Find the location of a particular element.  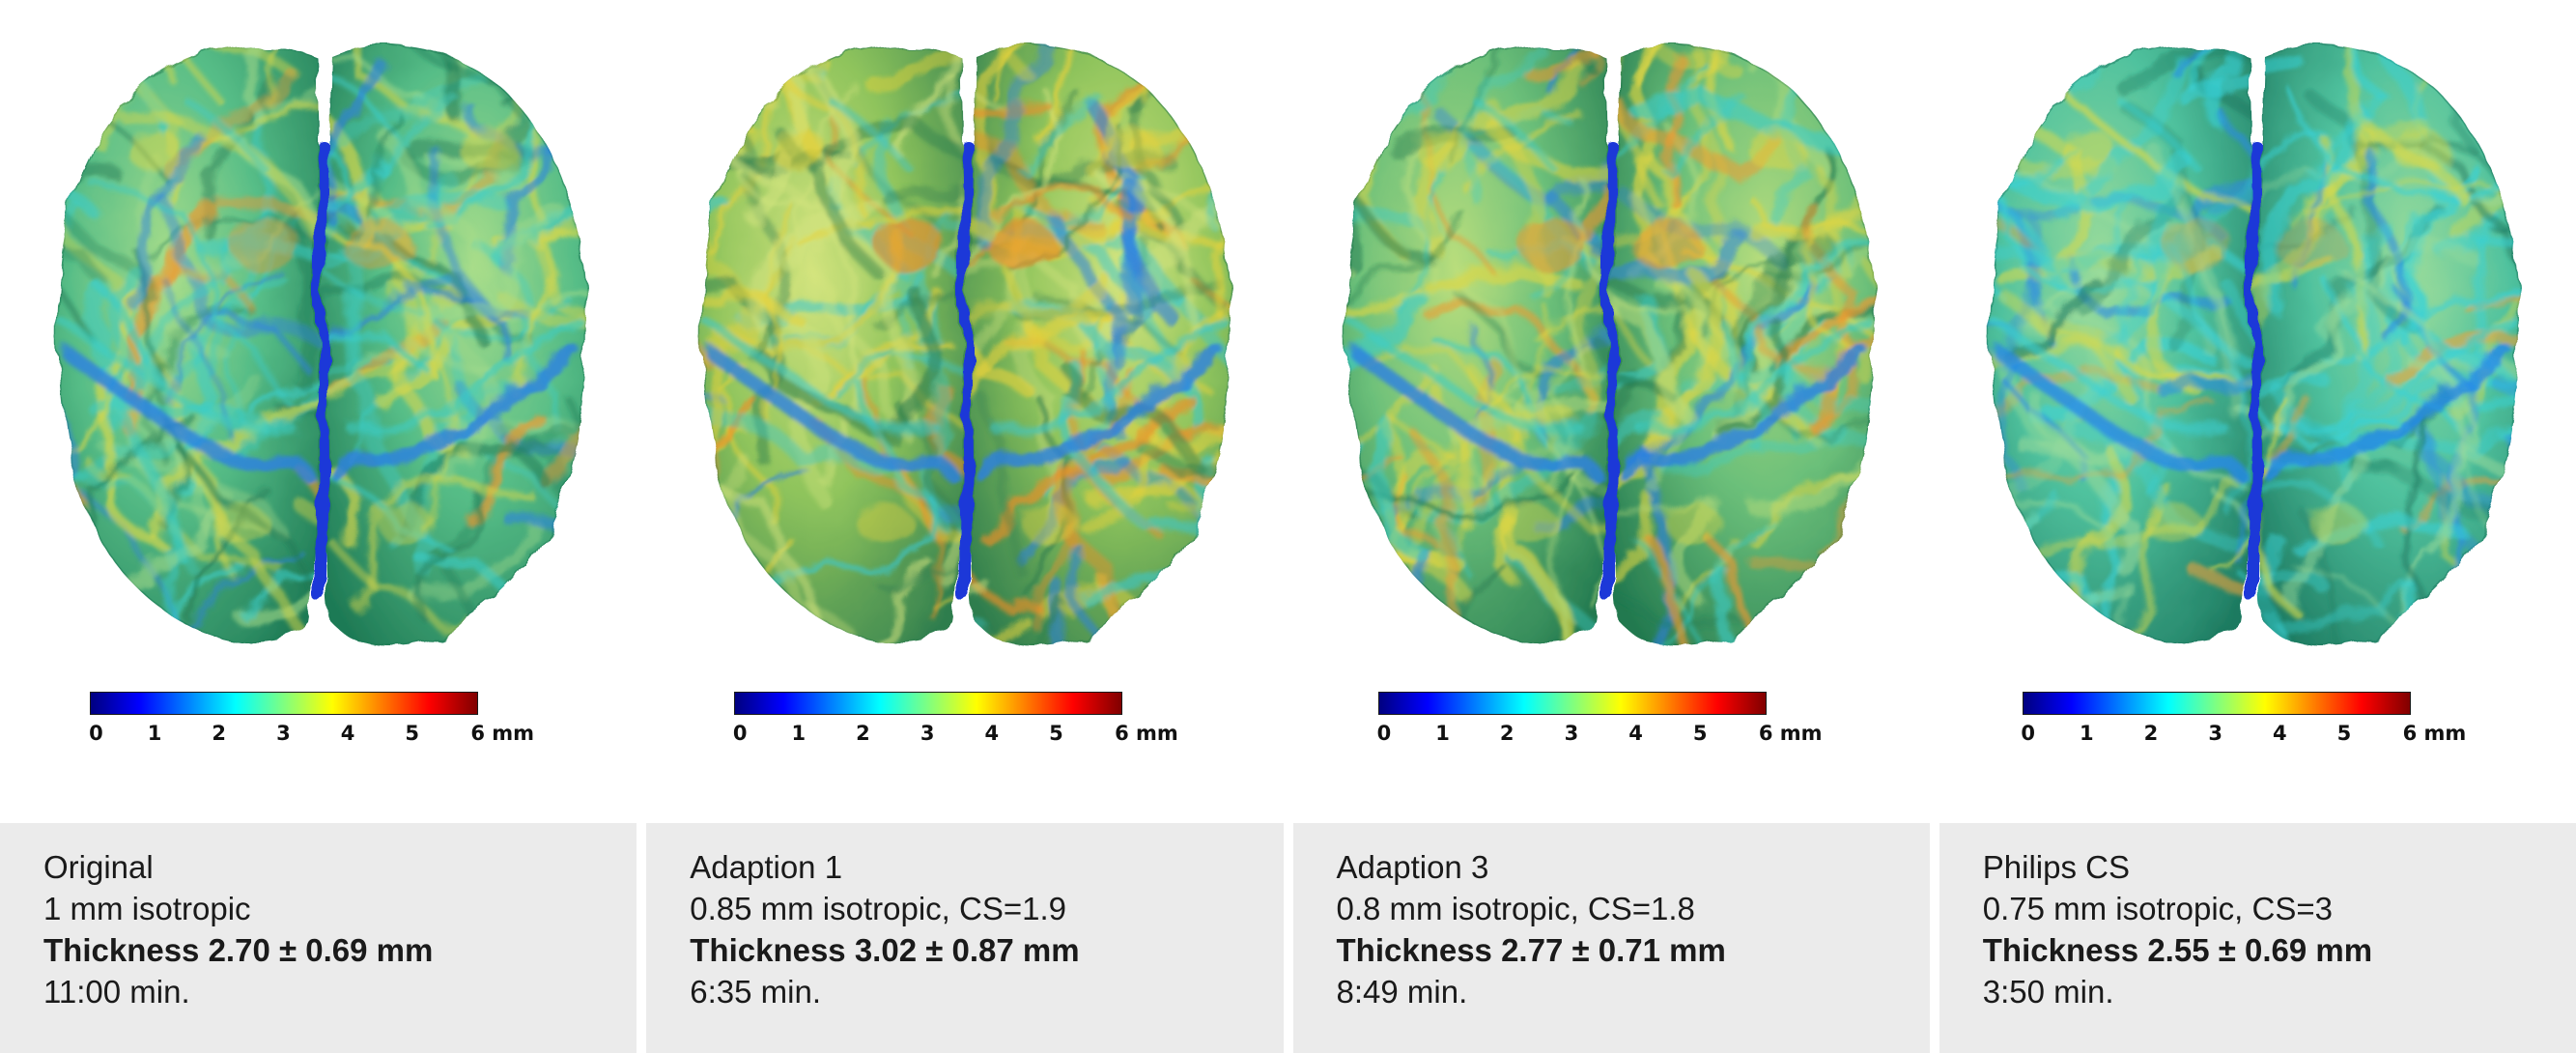

variant-thickness: Thickness 2.77 ± 0.71 mm is located at coordinates (1531, 950).